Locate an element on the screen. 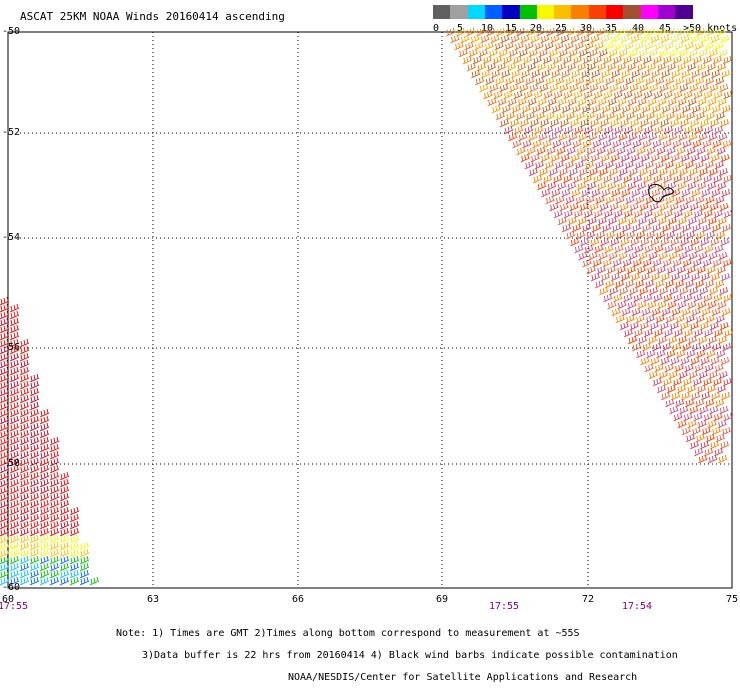 The width and height of the screenshot is (740, 694). latitude-label: -52 is located at coordinates (11, 132).